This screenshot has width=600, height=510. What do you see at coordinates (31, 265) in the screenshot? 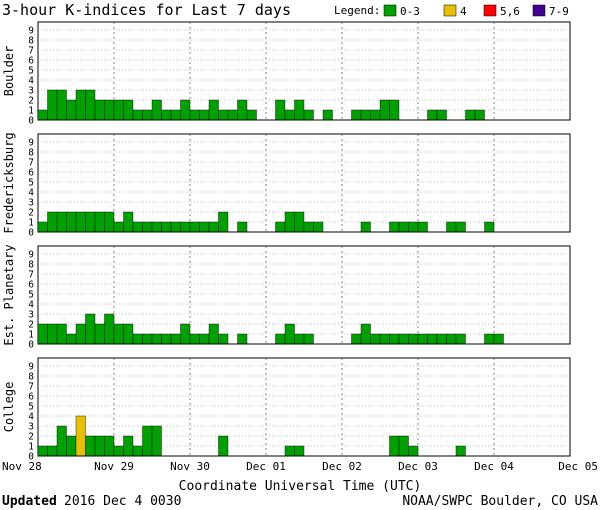
I see `y-tick-label: 8` at bounding box center [31, 265].